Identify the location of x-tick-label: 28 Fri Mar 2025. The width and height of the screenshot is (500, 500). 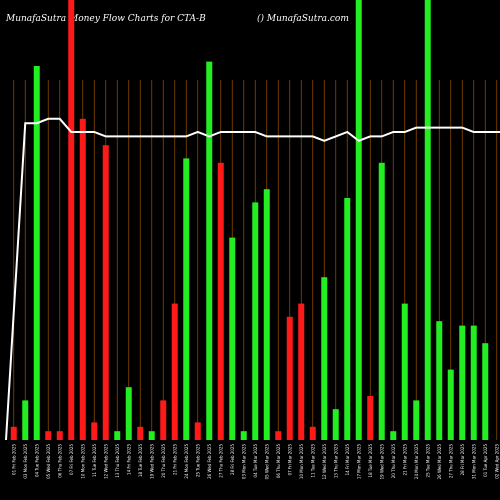
(462, 460).